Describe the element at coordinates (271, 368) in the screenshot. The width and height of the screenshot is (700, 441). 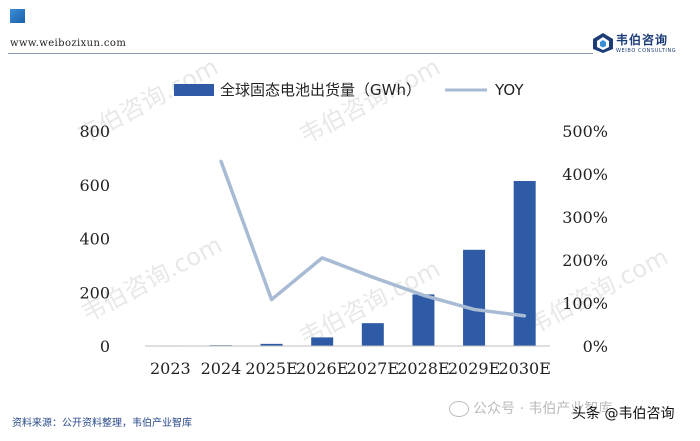
I see `x-tick-label: 2025E` at that location.